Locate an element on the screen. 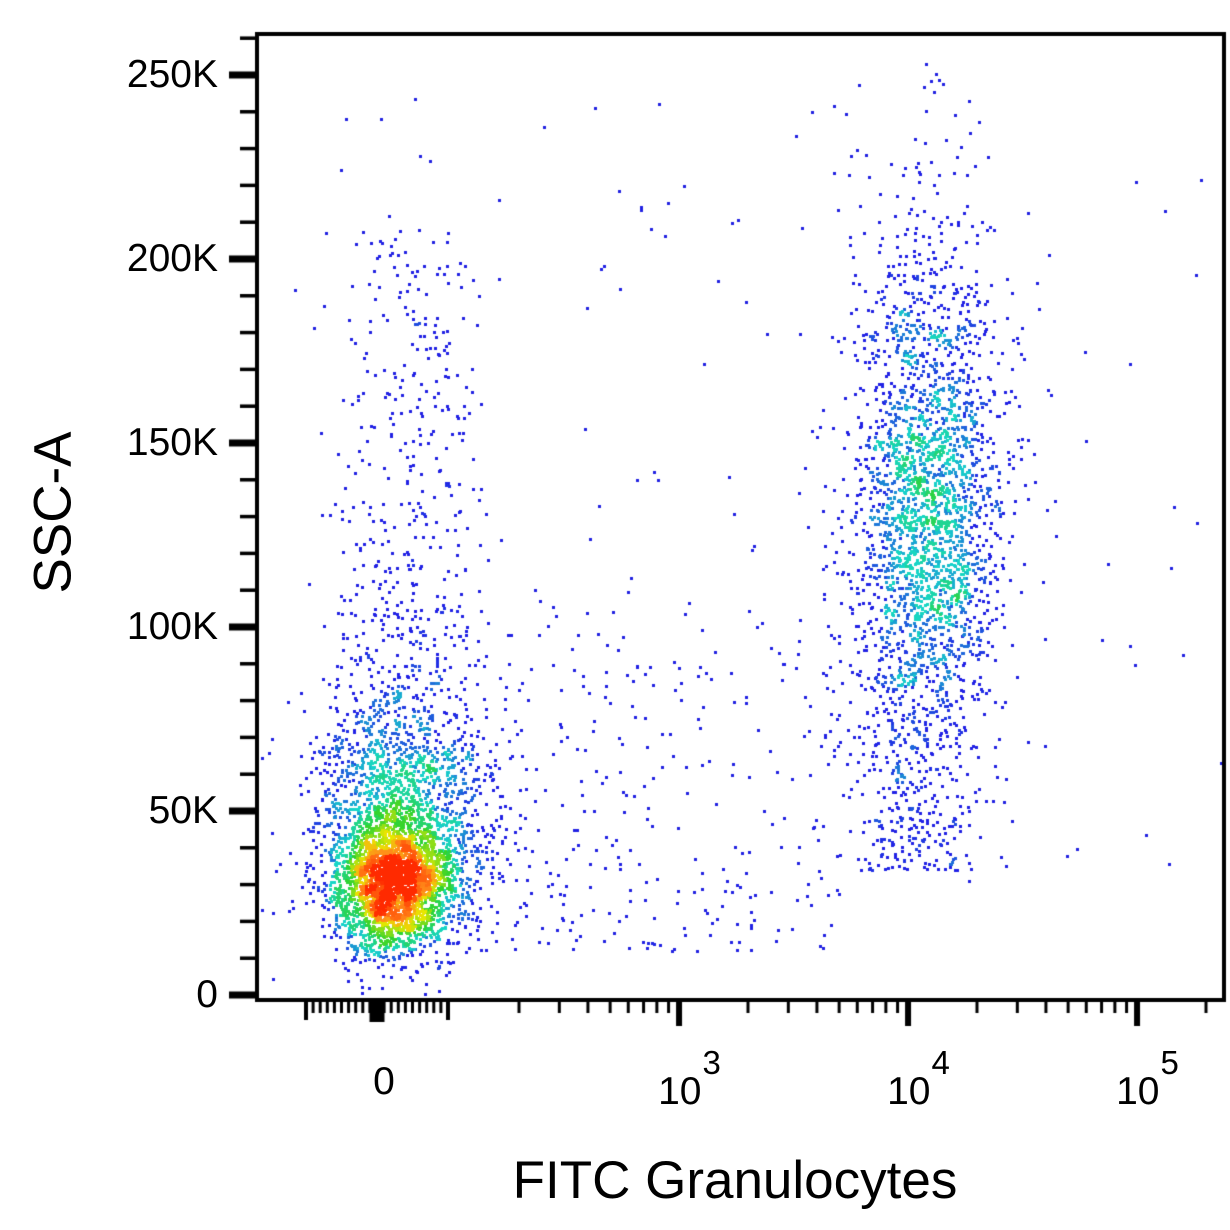 The height and width of the screenshot is (1230, 1230). y-tick-label: 250K is located at coordinates (172, 74).